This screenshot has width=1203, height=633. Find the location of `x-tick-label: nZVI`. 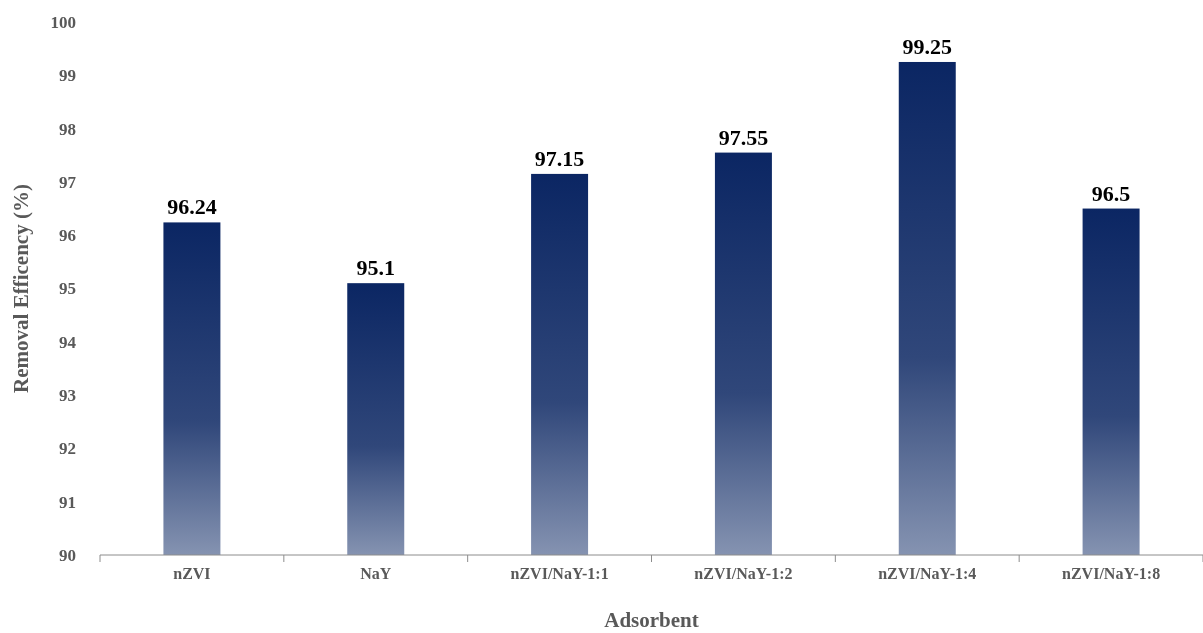

x-tick-label: nZVI is located at coordinates (192, 573).